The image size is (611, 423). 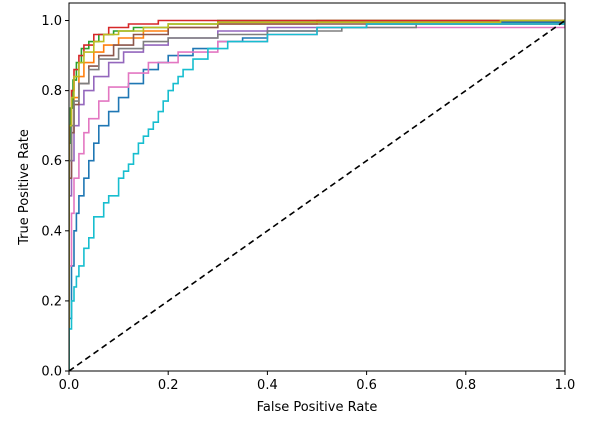 What do you see at coordinates (51, 21) in the screenshot?
I see `y-tick-label: 1.0` at bounding box center [51, 21].